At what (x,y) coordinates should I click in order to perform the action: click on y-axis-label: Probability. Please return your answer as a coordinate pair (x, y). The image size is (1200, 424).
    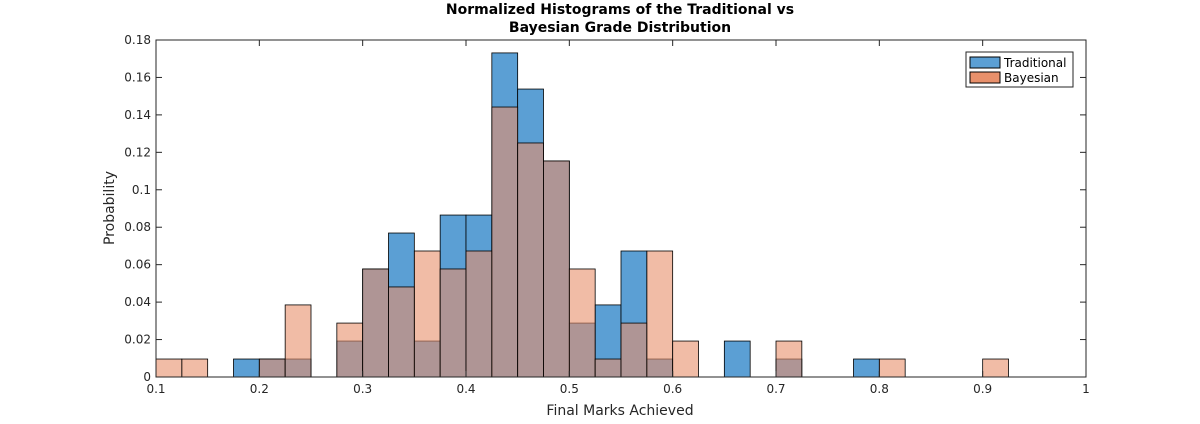
    Looking at the image, I should click on (110, 208).